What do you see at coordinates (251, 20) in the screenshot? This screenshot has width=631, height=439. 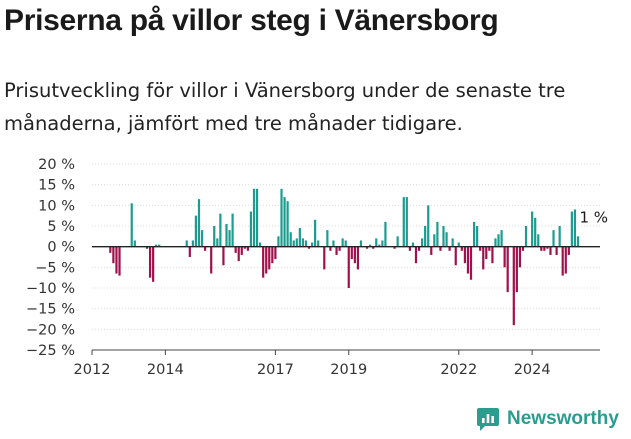 I see `page-title: Priserna på villor steg i Vänersborg` at bounding box center [251, 20].